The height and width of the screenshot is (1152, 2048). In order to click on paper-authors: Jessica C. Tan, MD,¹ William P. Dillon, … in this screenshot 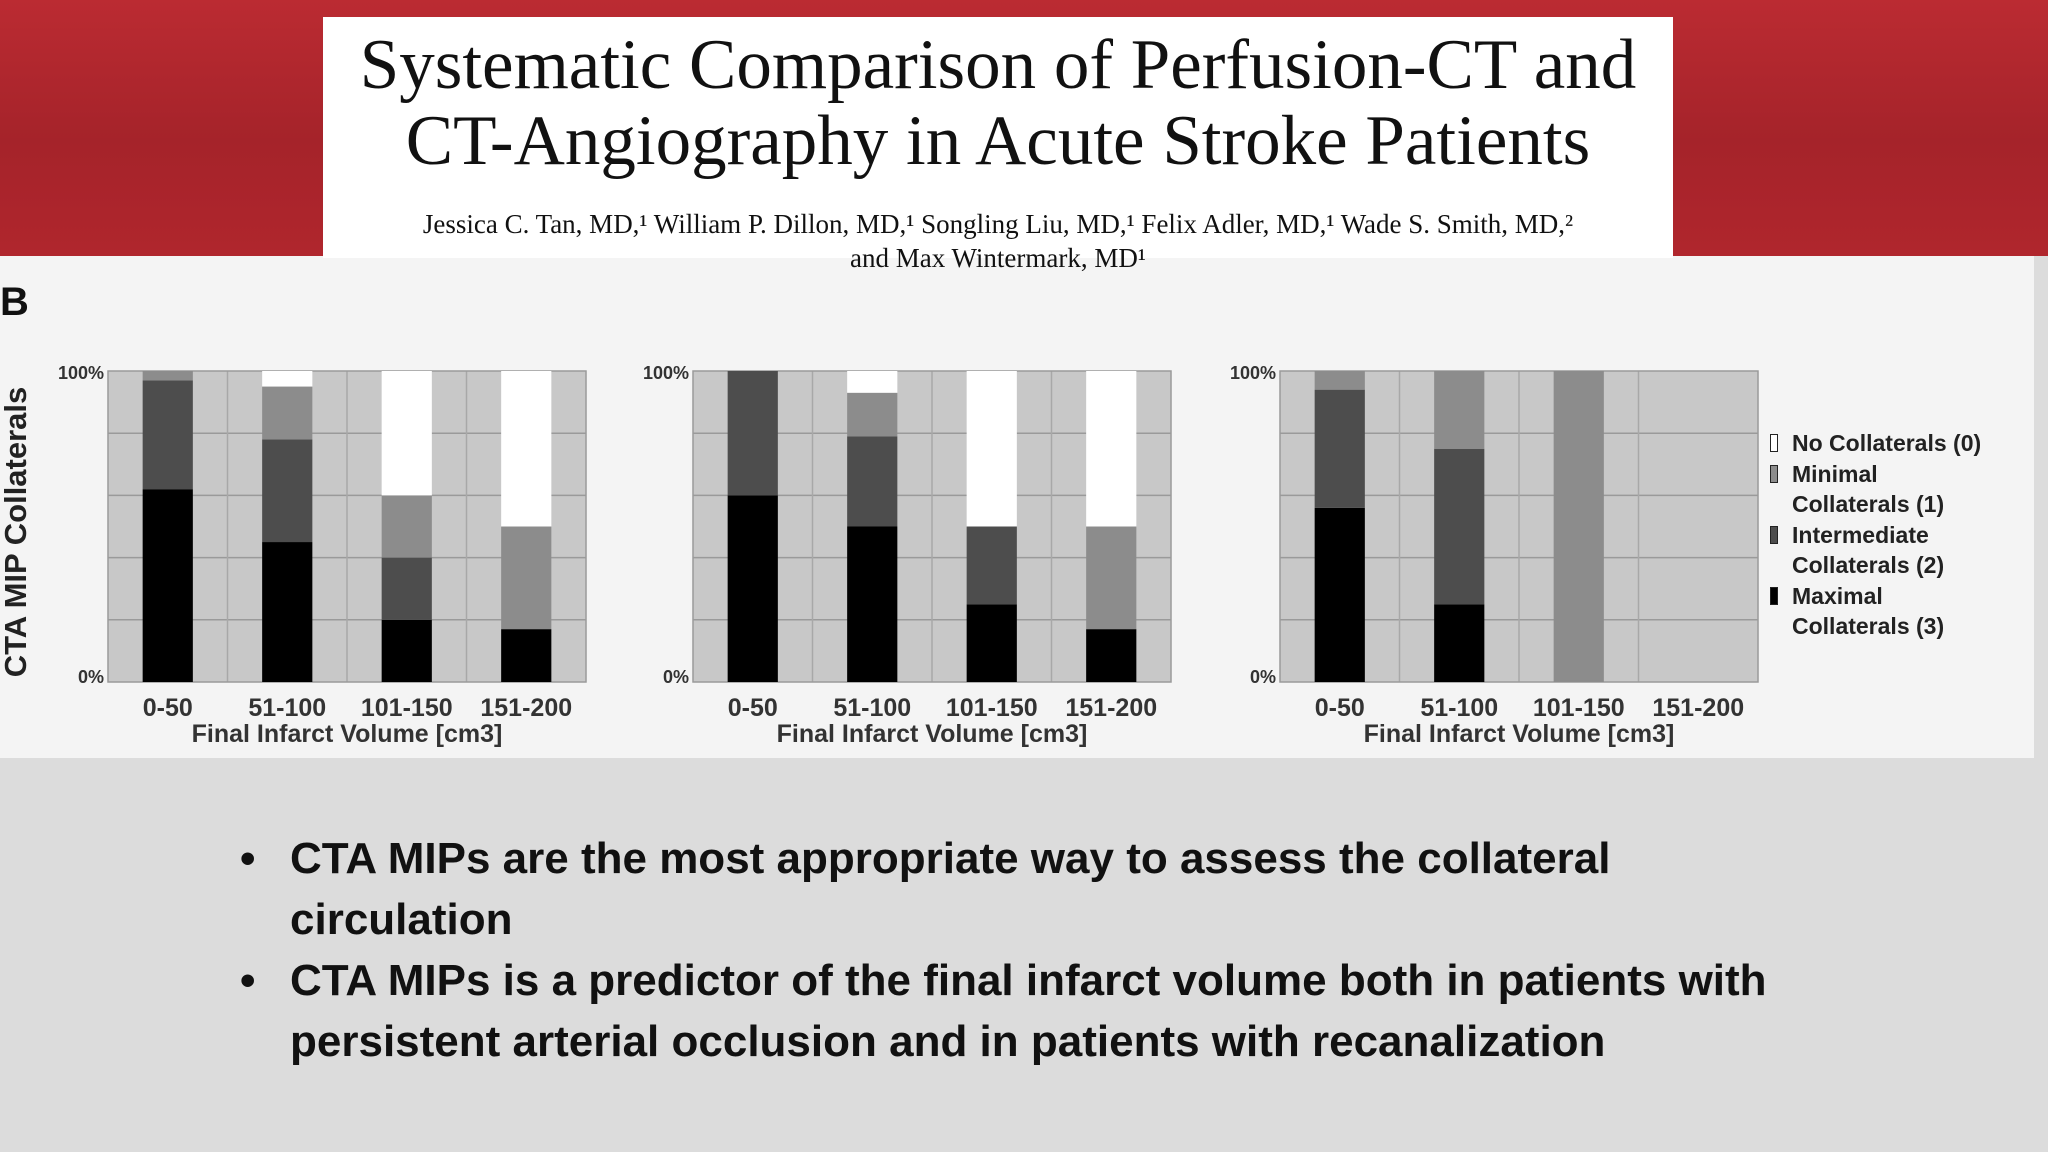, I will do `click(998, 241)`.